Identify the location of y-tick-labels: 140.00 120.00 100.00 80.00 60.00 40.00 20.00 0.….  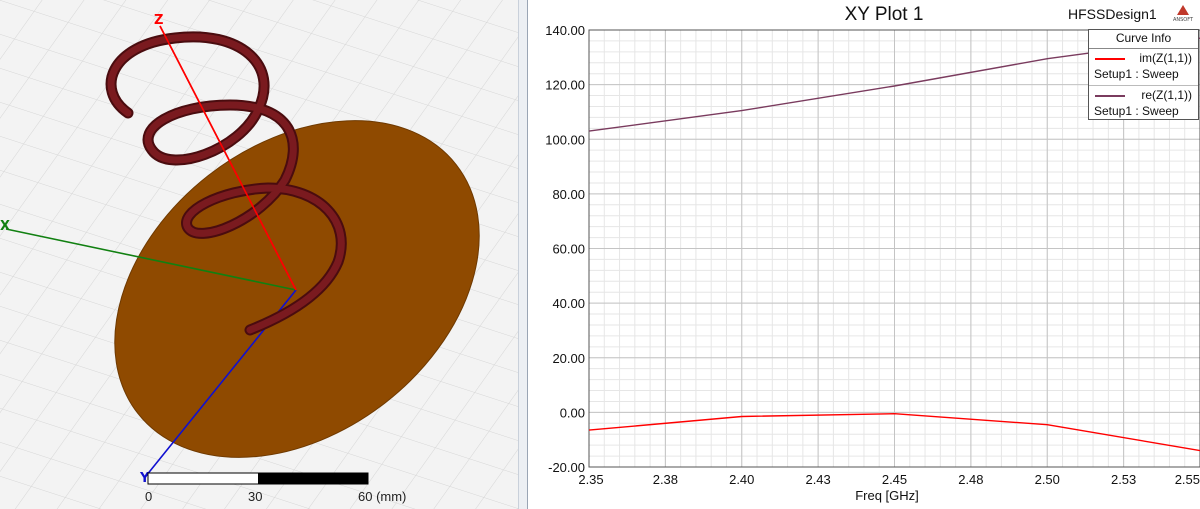
(565, 249).